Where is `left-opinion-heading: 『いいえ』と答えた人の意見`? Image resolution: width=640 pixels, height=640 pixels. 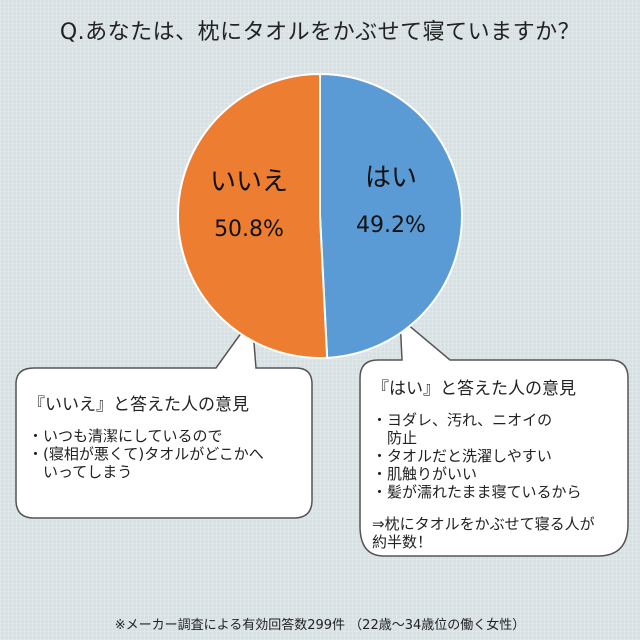 left-opinion-heading: 『いいえ』と答えた人の意見 is located at coordinates (138, 405).